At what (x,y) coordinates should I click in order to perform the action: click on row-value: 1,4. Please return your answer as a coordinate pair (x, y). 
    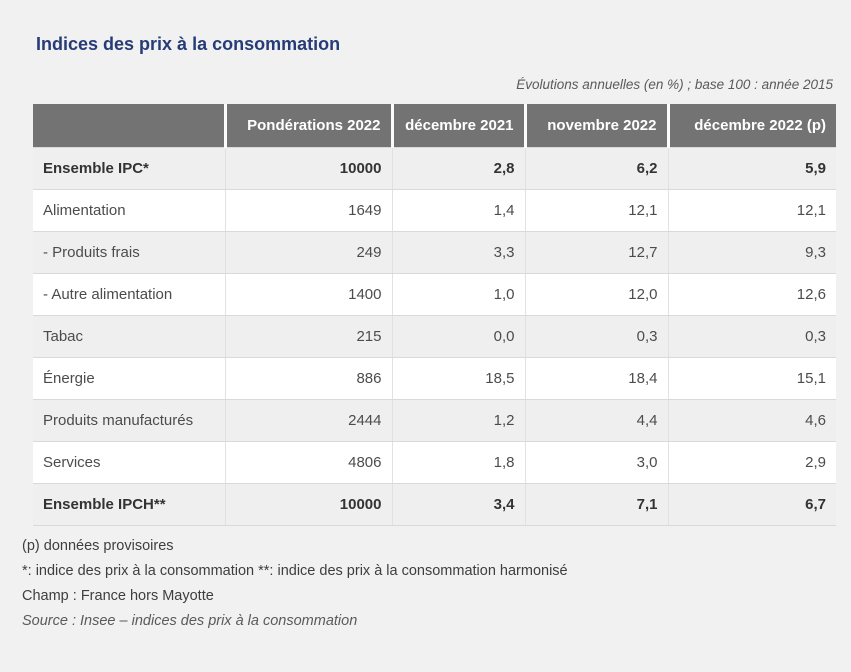
    Looking at the image, I should click on (458, 210).